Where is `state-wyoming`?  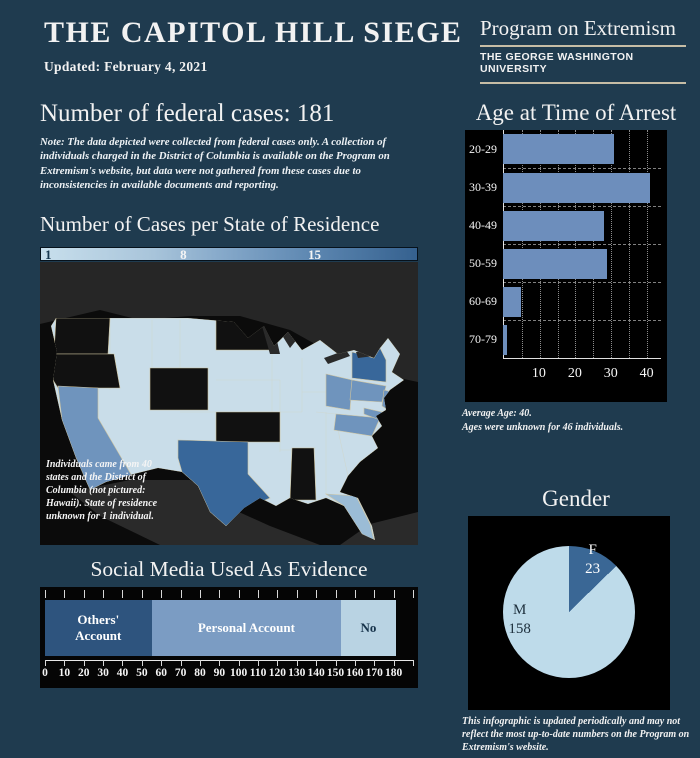 state-wyoming is located at coordinates (179, 389).